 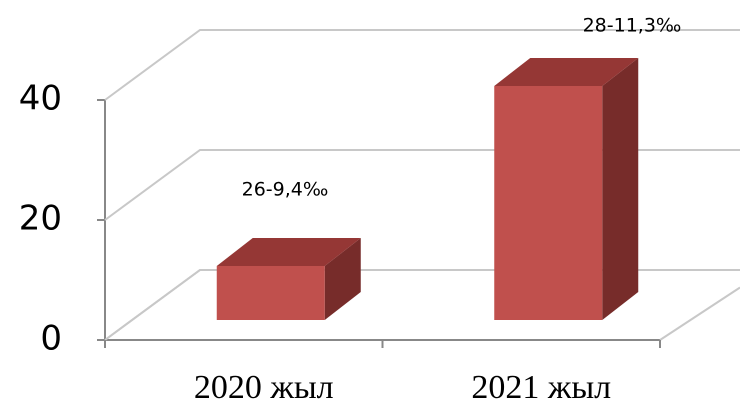 I want to click on y-tick-label: 20, so click(x=40, y=219).